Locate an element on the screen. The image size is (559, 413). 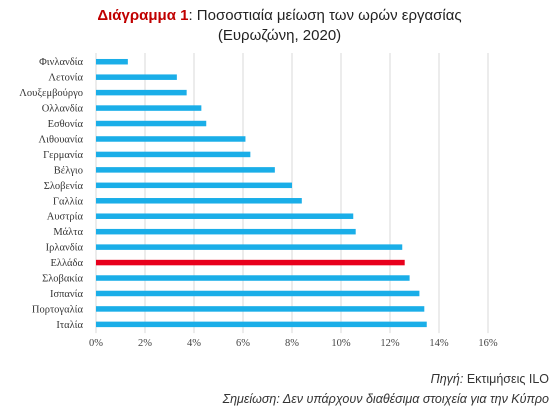
category-label: Αυστρία is located at coordinates (65, 217).